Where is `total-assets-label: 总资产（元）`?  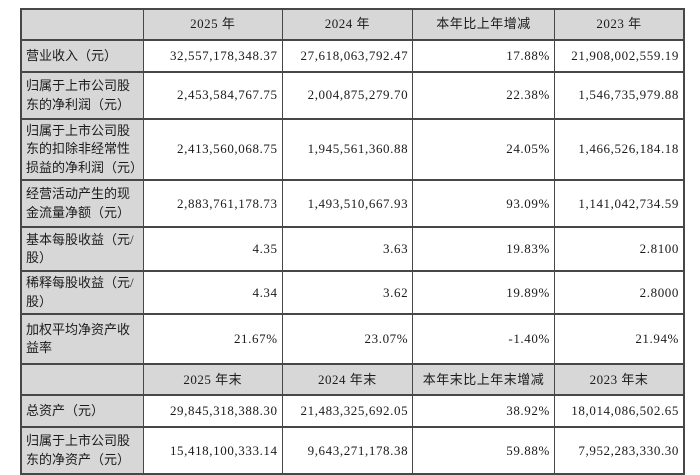
total-assets-label: 总资产（元） is located at coordinates (82, 411).